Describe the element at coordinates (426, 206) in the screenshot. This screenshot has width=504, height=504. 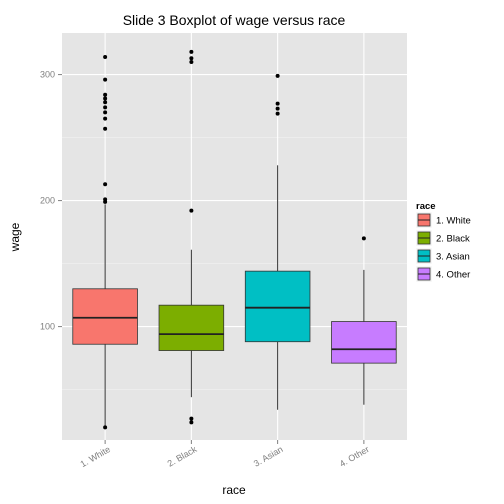
I see `legend-title: race` at that location.